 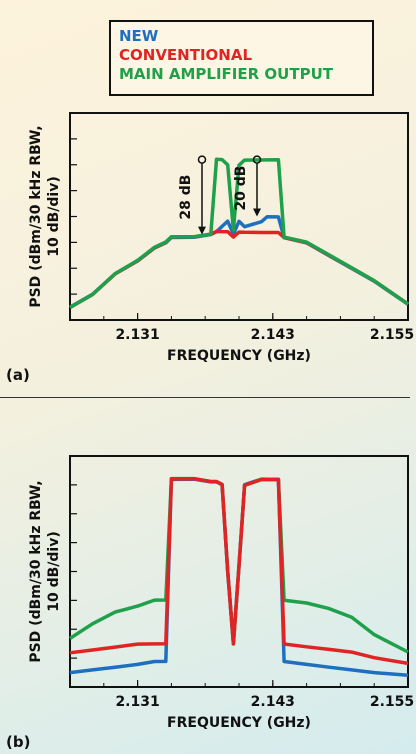 I want to click on legend-box: NEW CONVENTIONAL MAIN AMPLIFIER OUTPUT, so click(x=241, y=58).